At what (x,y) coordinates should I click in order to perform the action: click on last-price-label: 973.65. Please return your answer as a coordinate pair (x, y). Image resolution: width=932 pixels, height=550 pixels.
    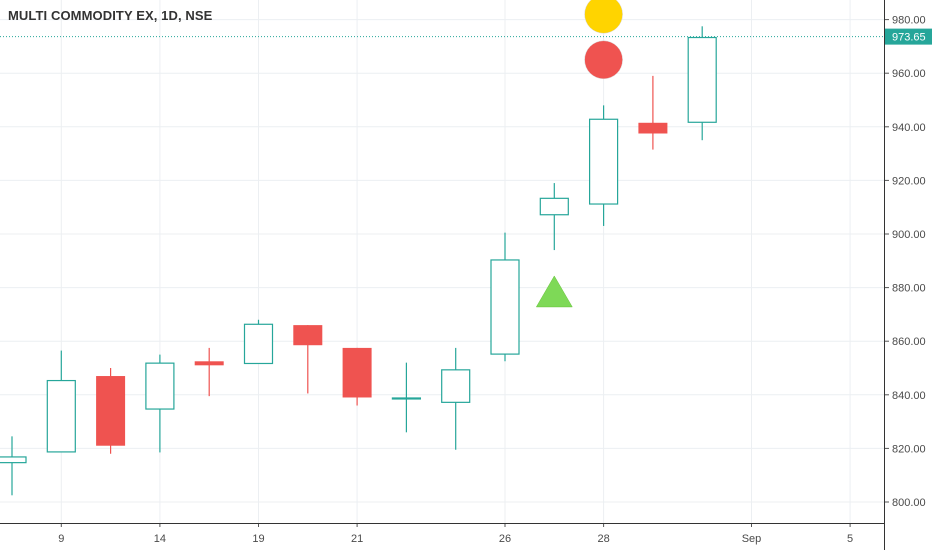
    Looking at the image, I should click on (909, 38).